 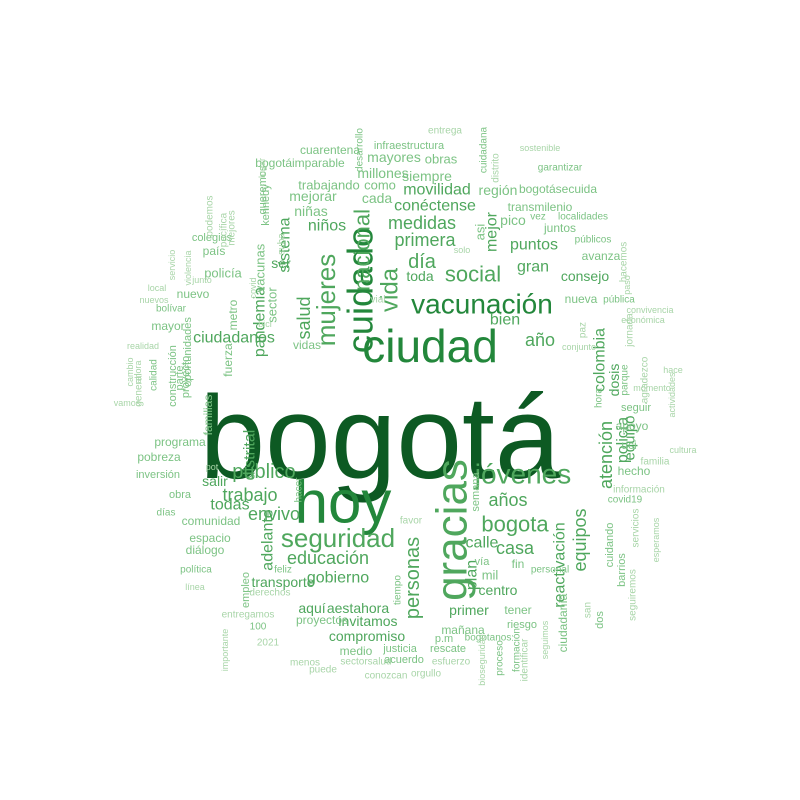 I want to click on word-bici: bici, so click(x=265, y=324).